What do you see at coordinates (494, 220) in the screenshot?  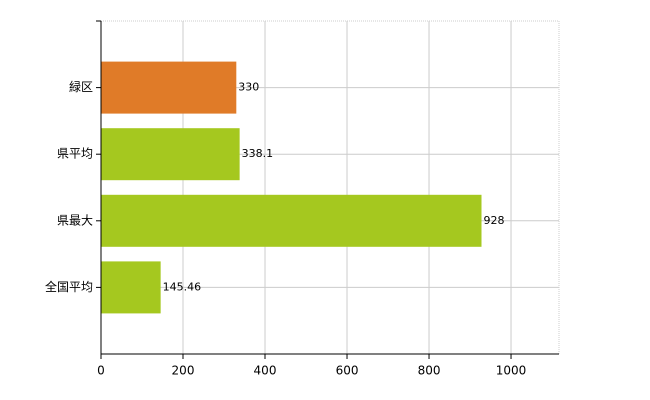 I see `value-label: 928` at bounding box center [494, 220].